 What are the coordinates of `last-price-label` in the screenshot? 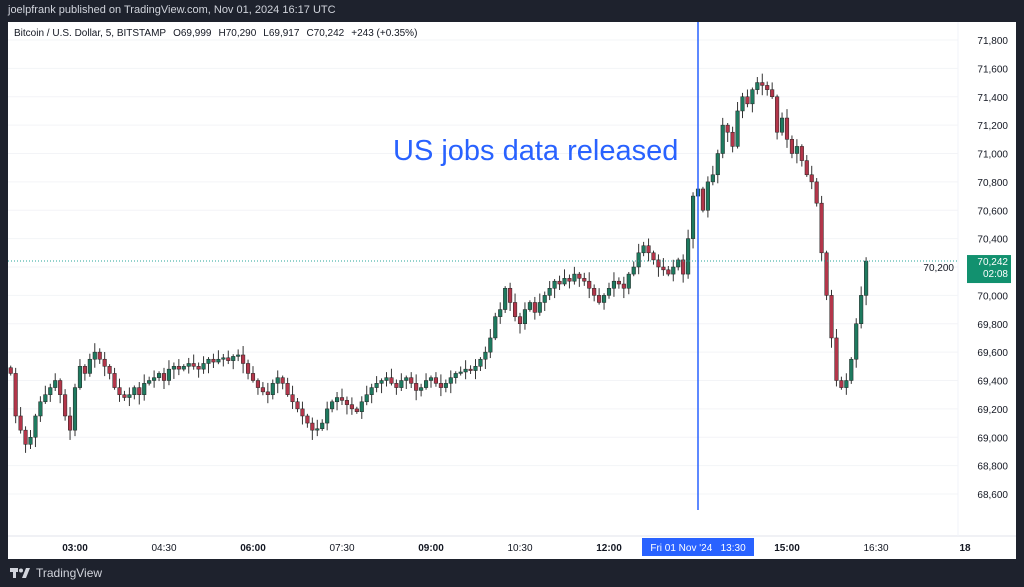 It's located at (989, 269).